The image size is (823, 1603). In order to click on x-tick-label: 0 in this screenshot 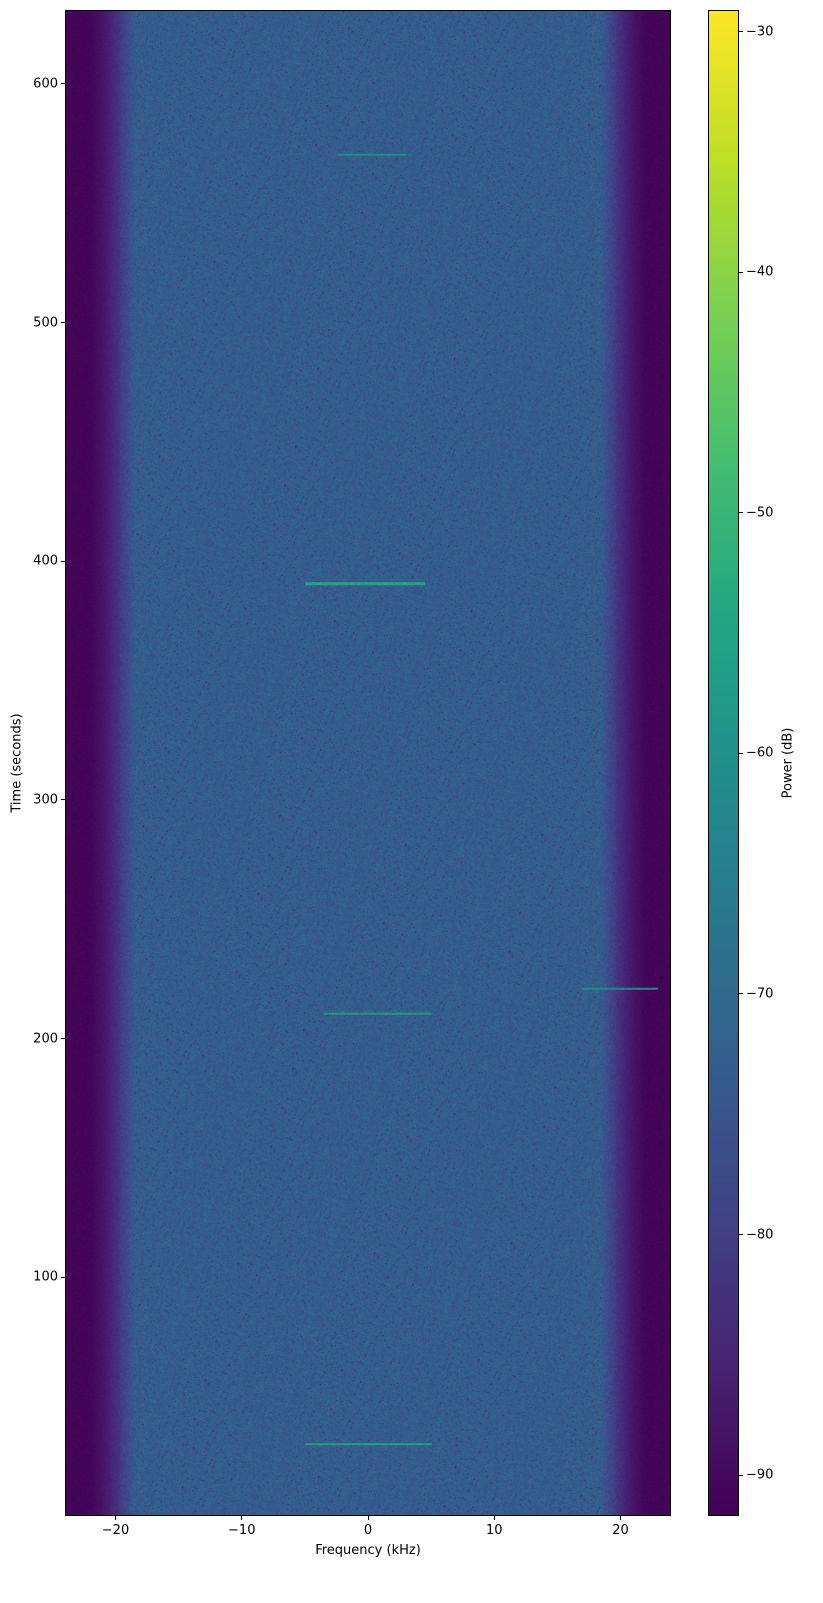, I will do `click(368, 1530)`.